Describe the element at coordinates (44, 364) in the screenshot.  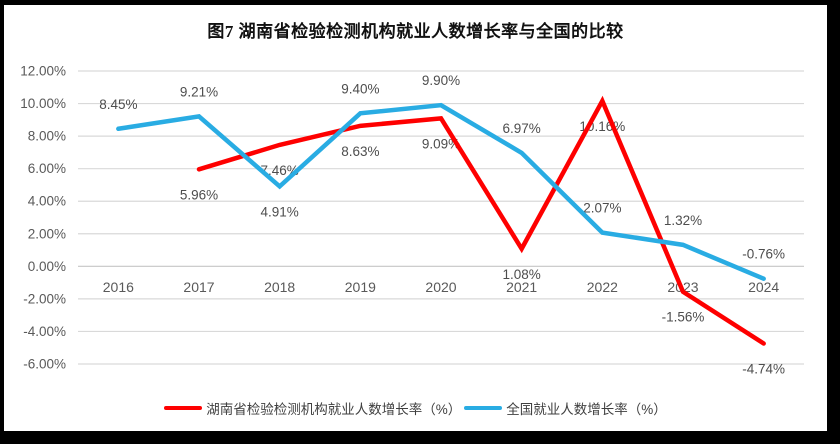
I see `y-tick-label: -6.00%` at that location.